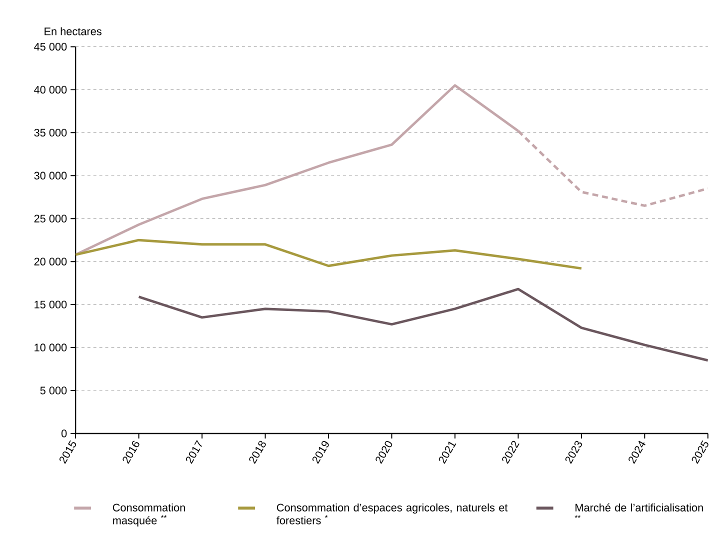 This screenshot has width=714, height=547. I want to click on y-tick-label: 40 000, so click(50, 90).